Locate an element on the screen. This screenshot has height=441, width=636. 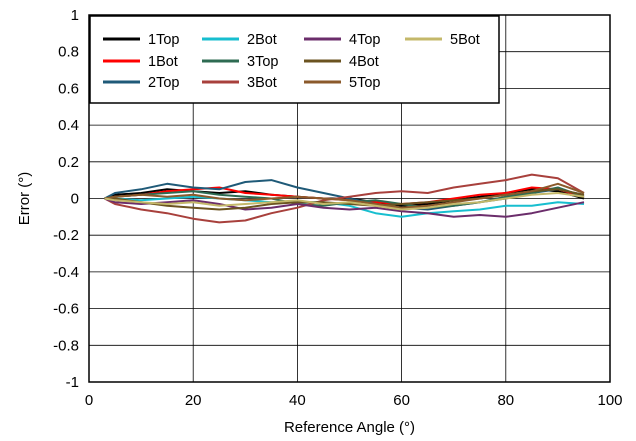
series-line-5bot is located at coordinates (344, 201).